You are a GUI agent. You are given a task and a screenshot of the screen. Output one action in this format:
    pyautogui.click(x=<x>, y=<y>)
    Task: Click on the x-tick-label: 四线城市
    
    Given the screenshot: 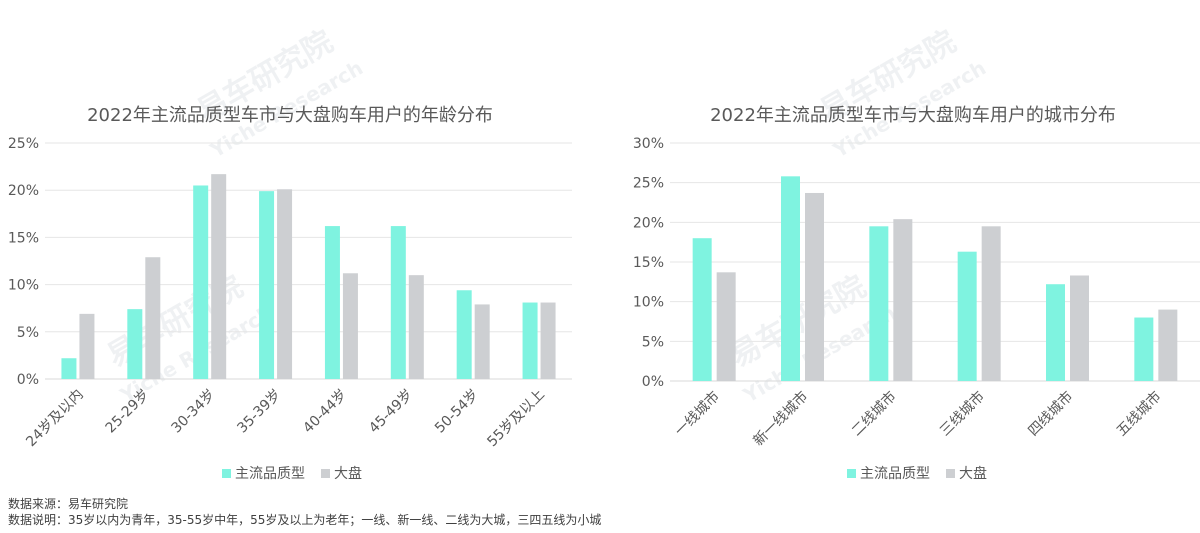 What is the action you would take?
    pyautogui.click(x=1051, y=414)
    